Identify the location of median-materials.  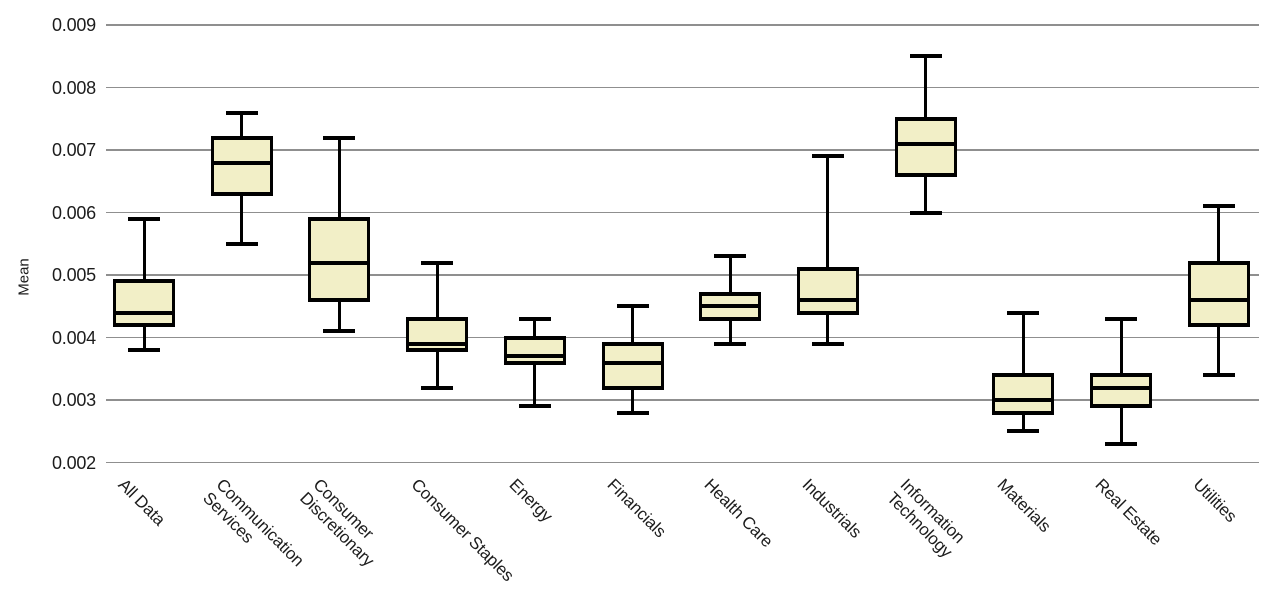
(1023, 400).